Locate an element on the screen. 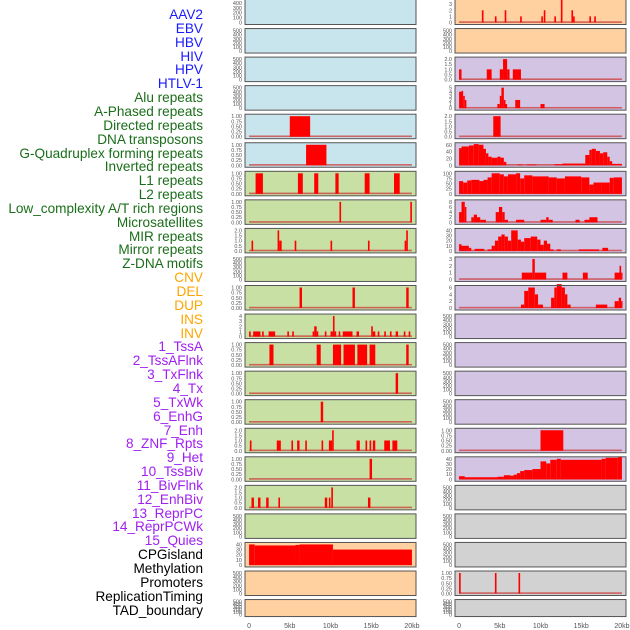  track-label: AAV2 is located at coordinates (186, 14).